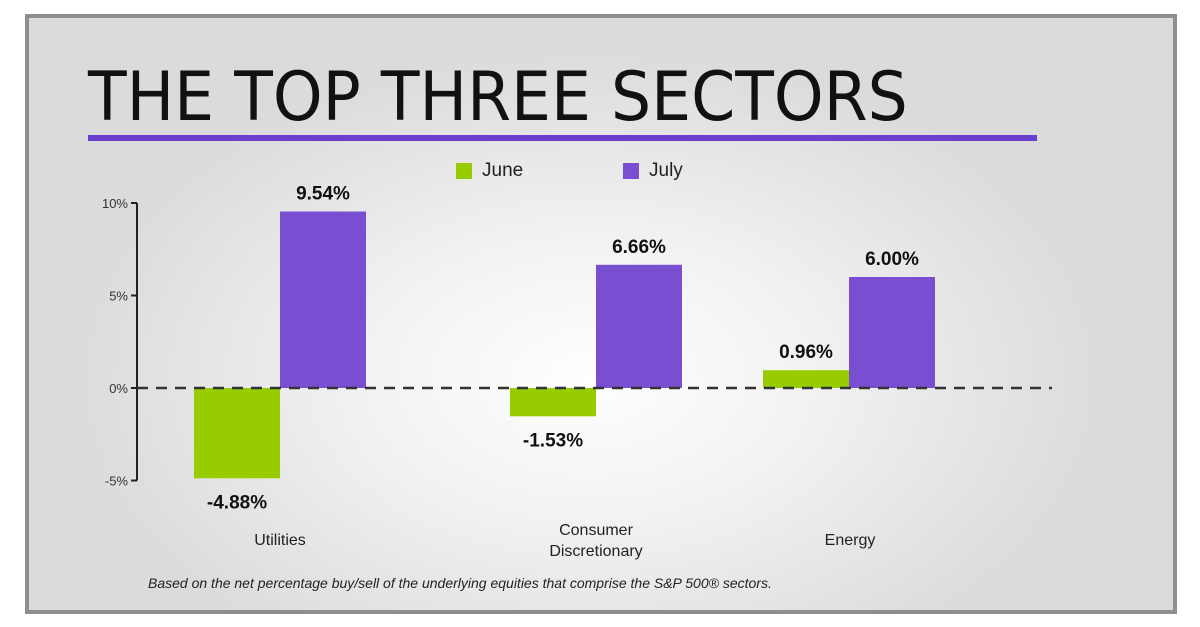 The image size is (1200, 627). I want to click on data-label: -1.53%, so click(553, 440).